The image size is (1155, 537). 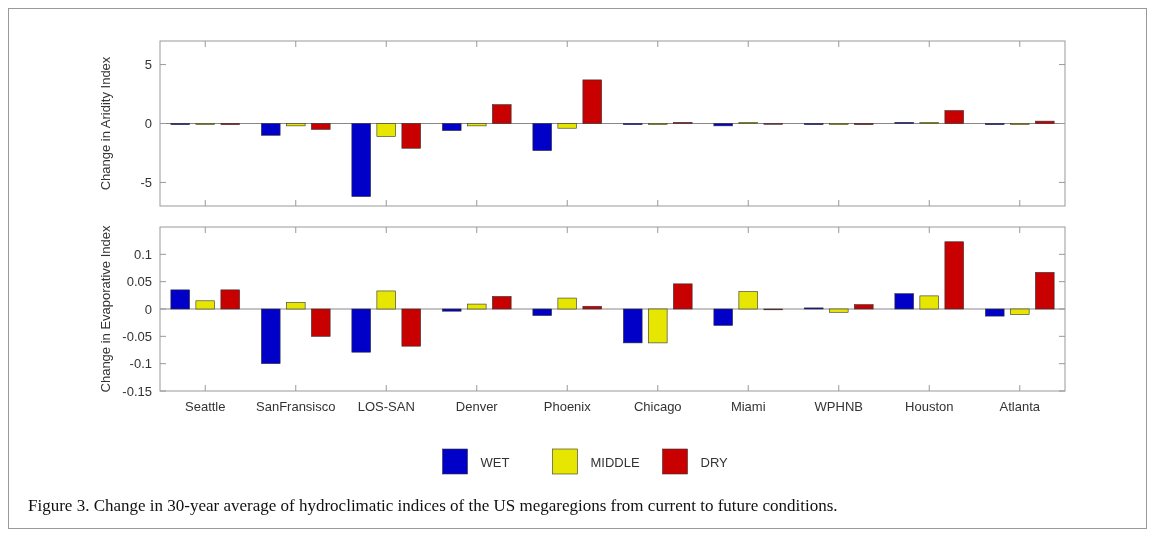 I want to click on y-tick-label: 0.1, so click(x=142, y=254).